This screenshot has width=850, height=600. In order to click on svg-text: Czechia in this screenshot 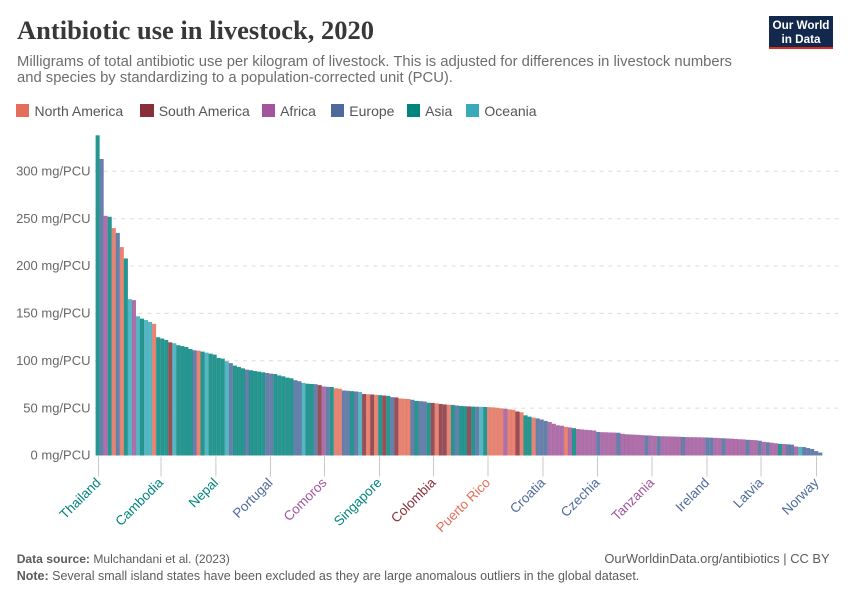, I will do `click(580, 497)`.